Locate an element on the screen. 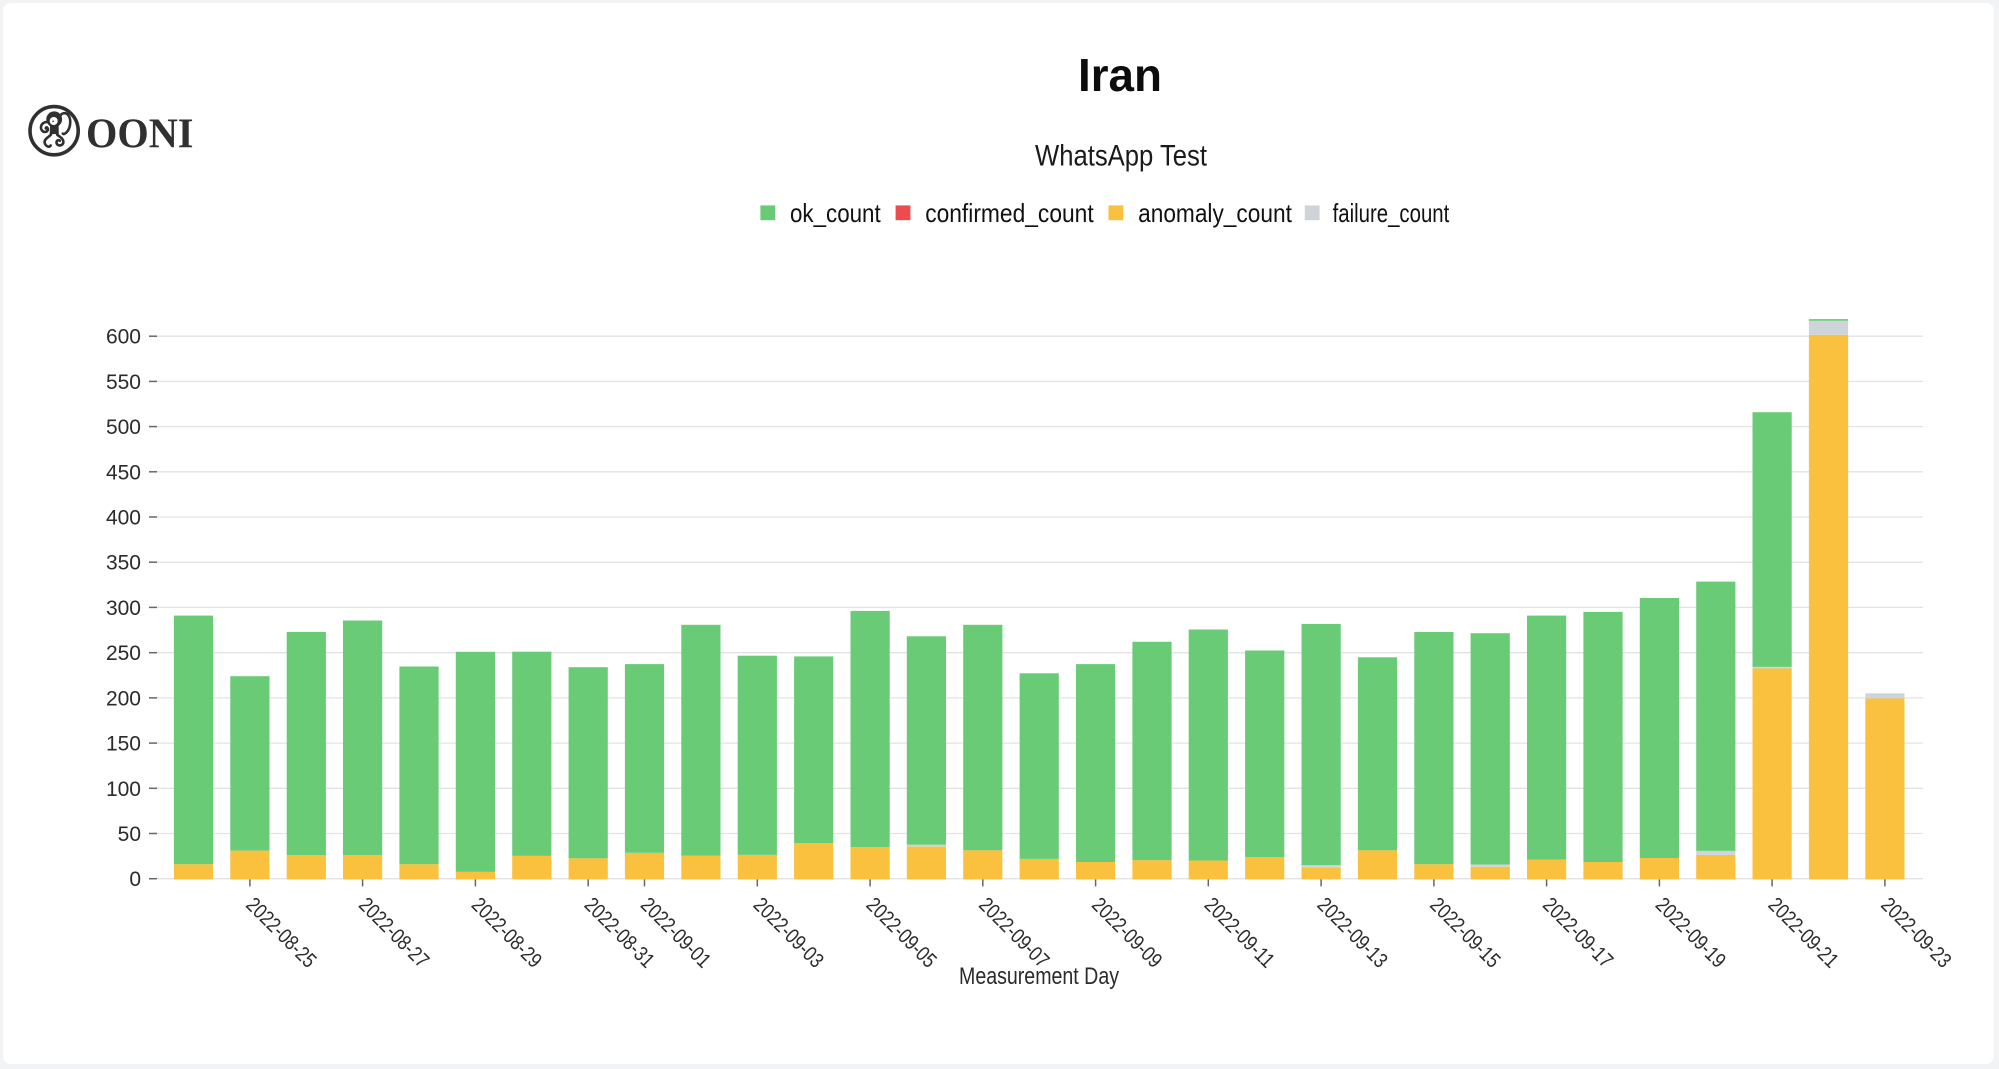 The width and height of the screenshot is (1999, 1069). svg-text: ok_count is located at coordinates (835, 213).